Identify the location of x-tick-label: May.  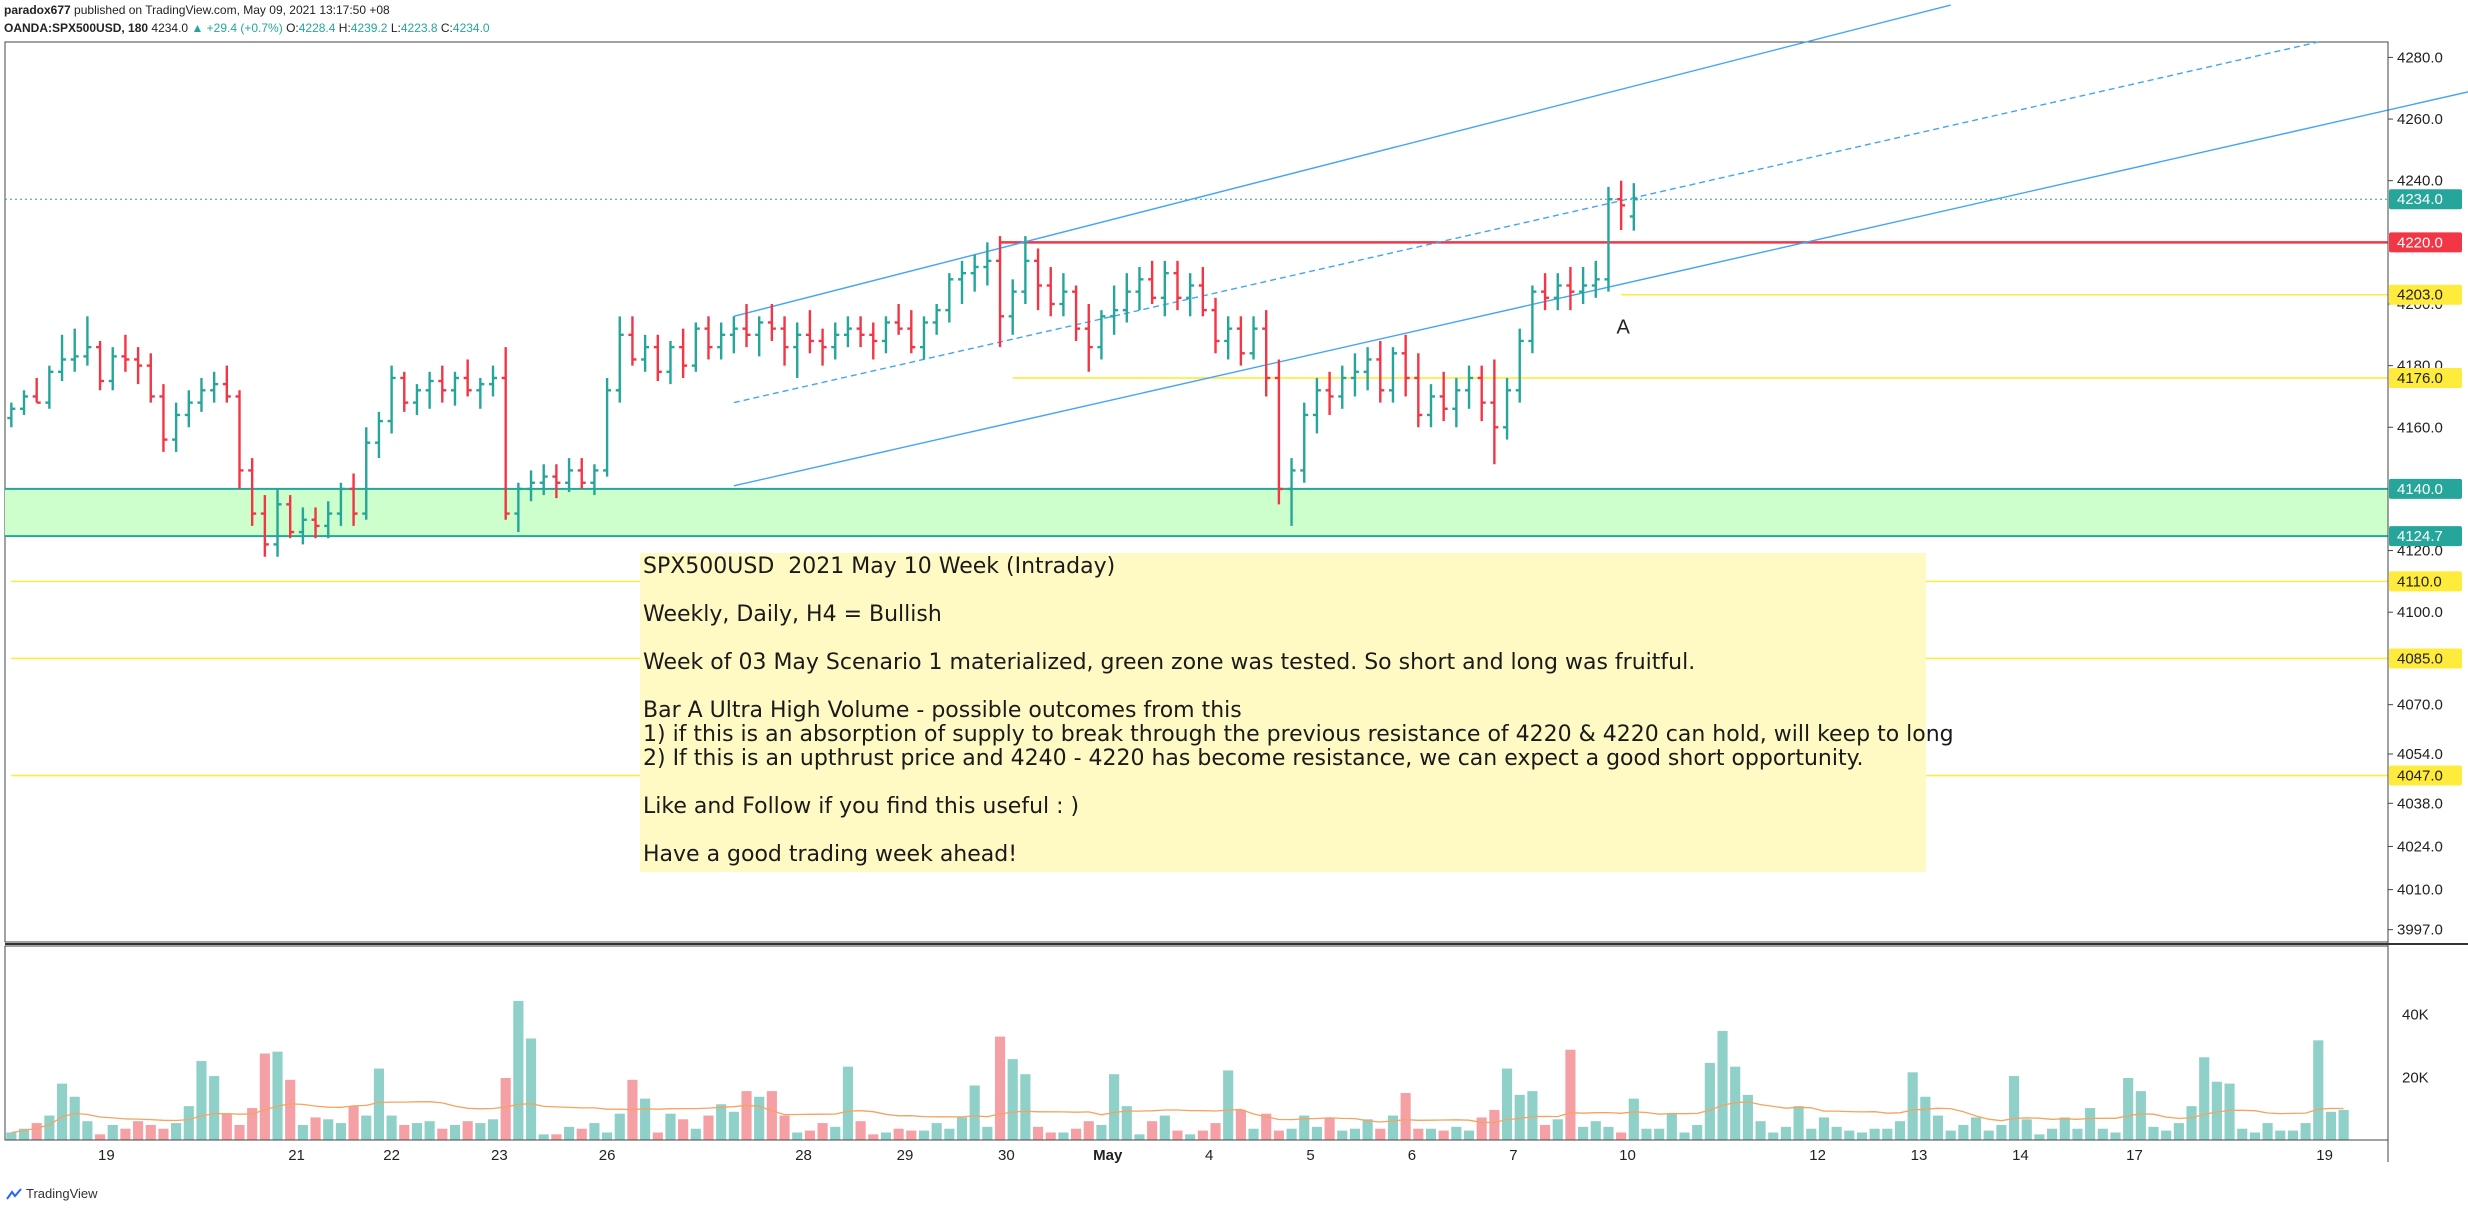
(1108, 1155).